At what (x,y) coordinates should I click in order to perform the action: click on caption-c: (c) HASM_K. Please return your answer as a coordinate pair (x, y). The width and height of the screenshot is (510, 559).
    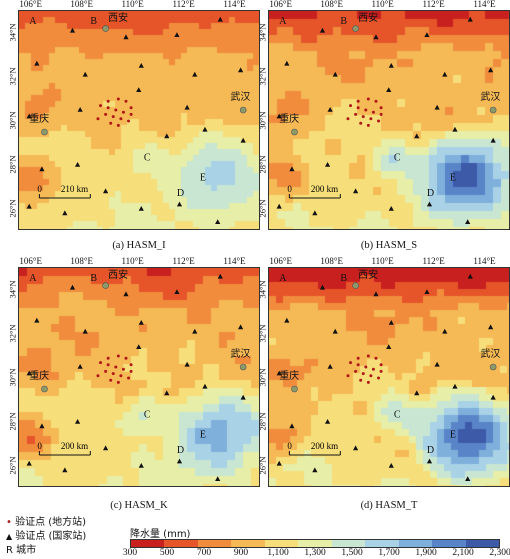
    Looking at the image, I should click on (139, 505).